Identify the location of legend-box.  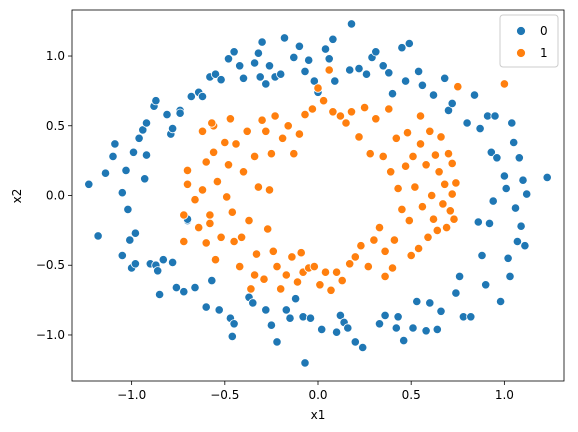
(529, 41).